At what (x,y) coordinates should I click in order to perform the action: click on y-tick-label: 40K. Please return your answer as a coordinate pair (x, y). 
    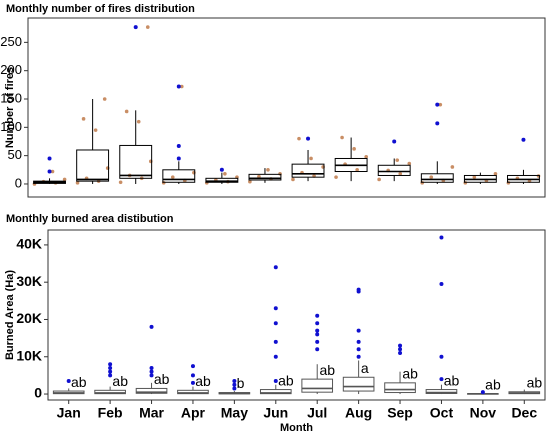
    Looking at the image, I should click on (29, 244).